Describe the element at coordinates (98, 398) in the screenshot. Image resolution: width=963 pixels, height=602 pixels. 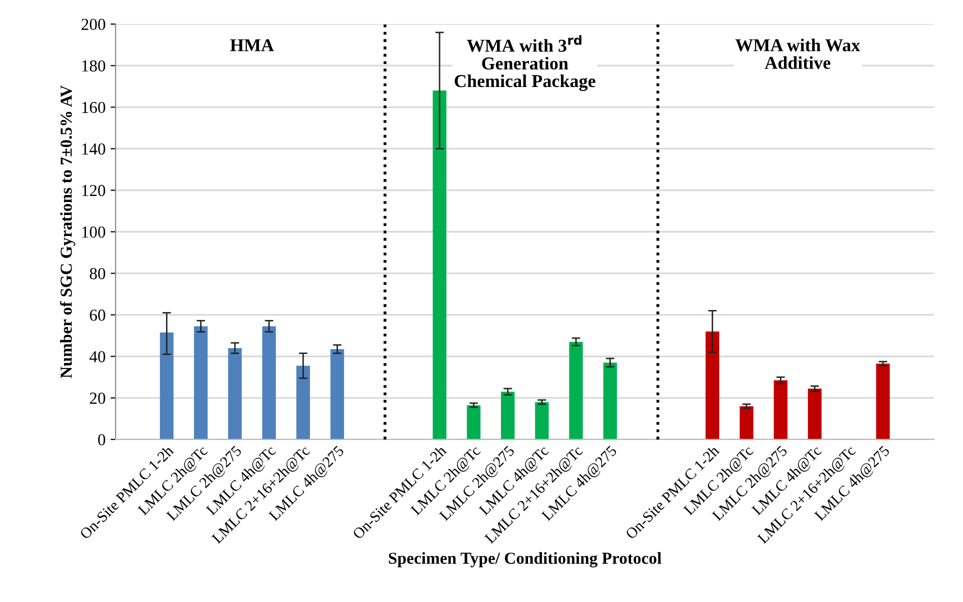
I see `y-tick-label: 20` at that location.